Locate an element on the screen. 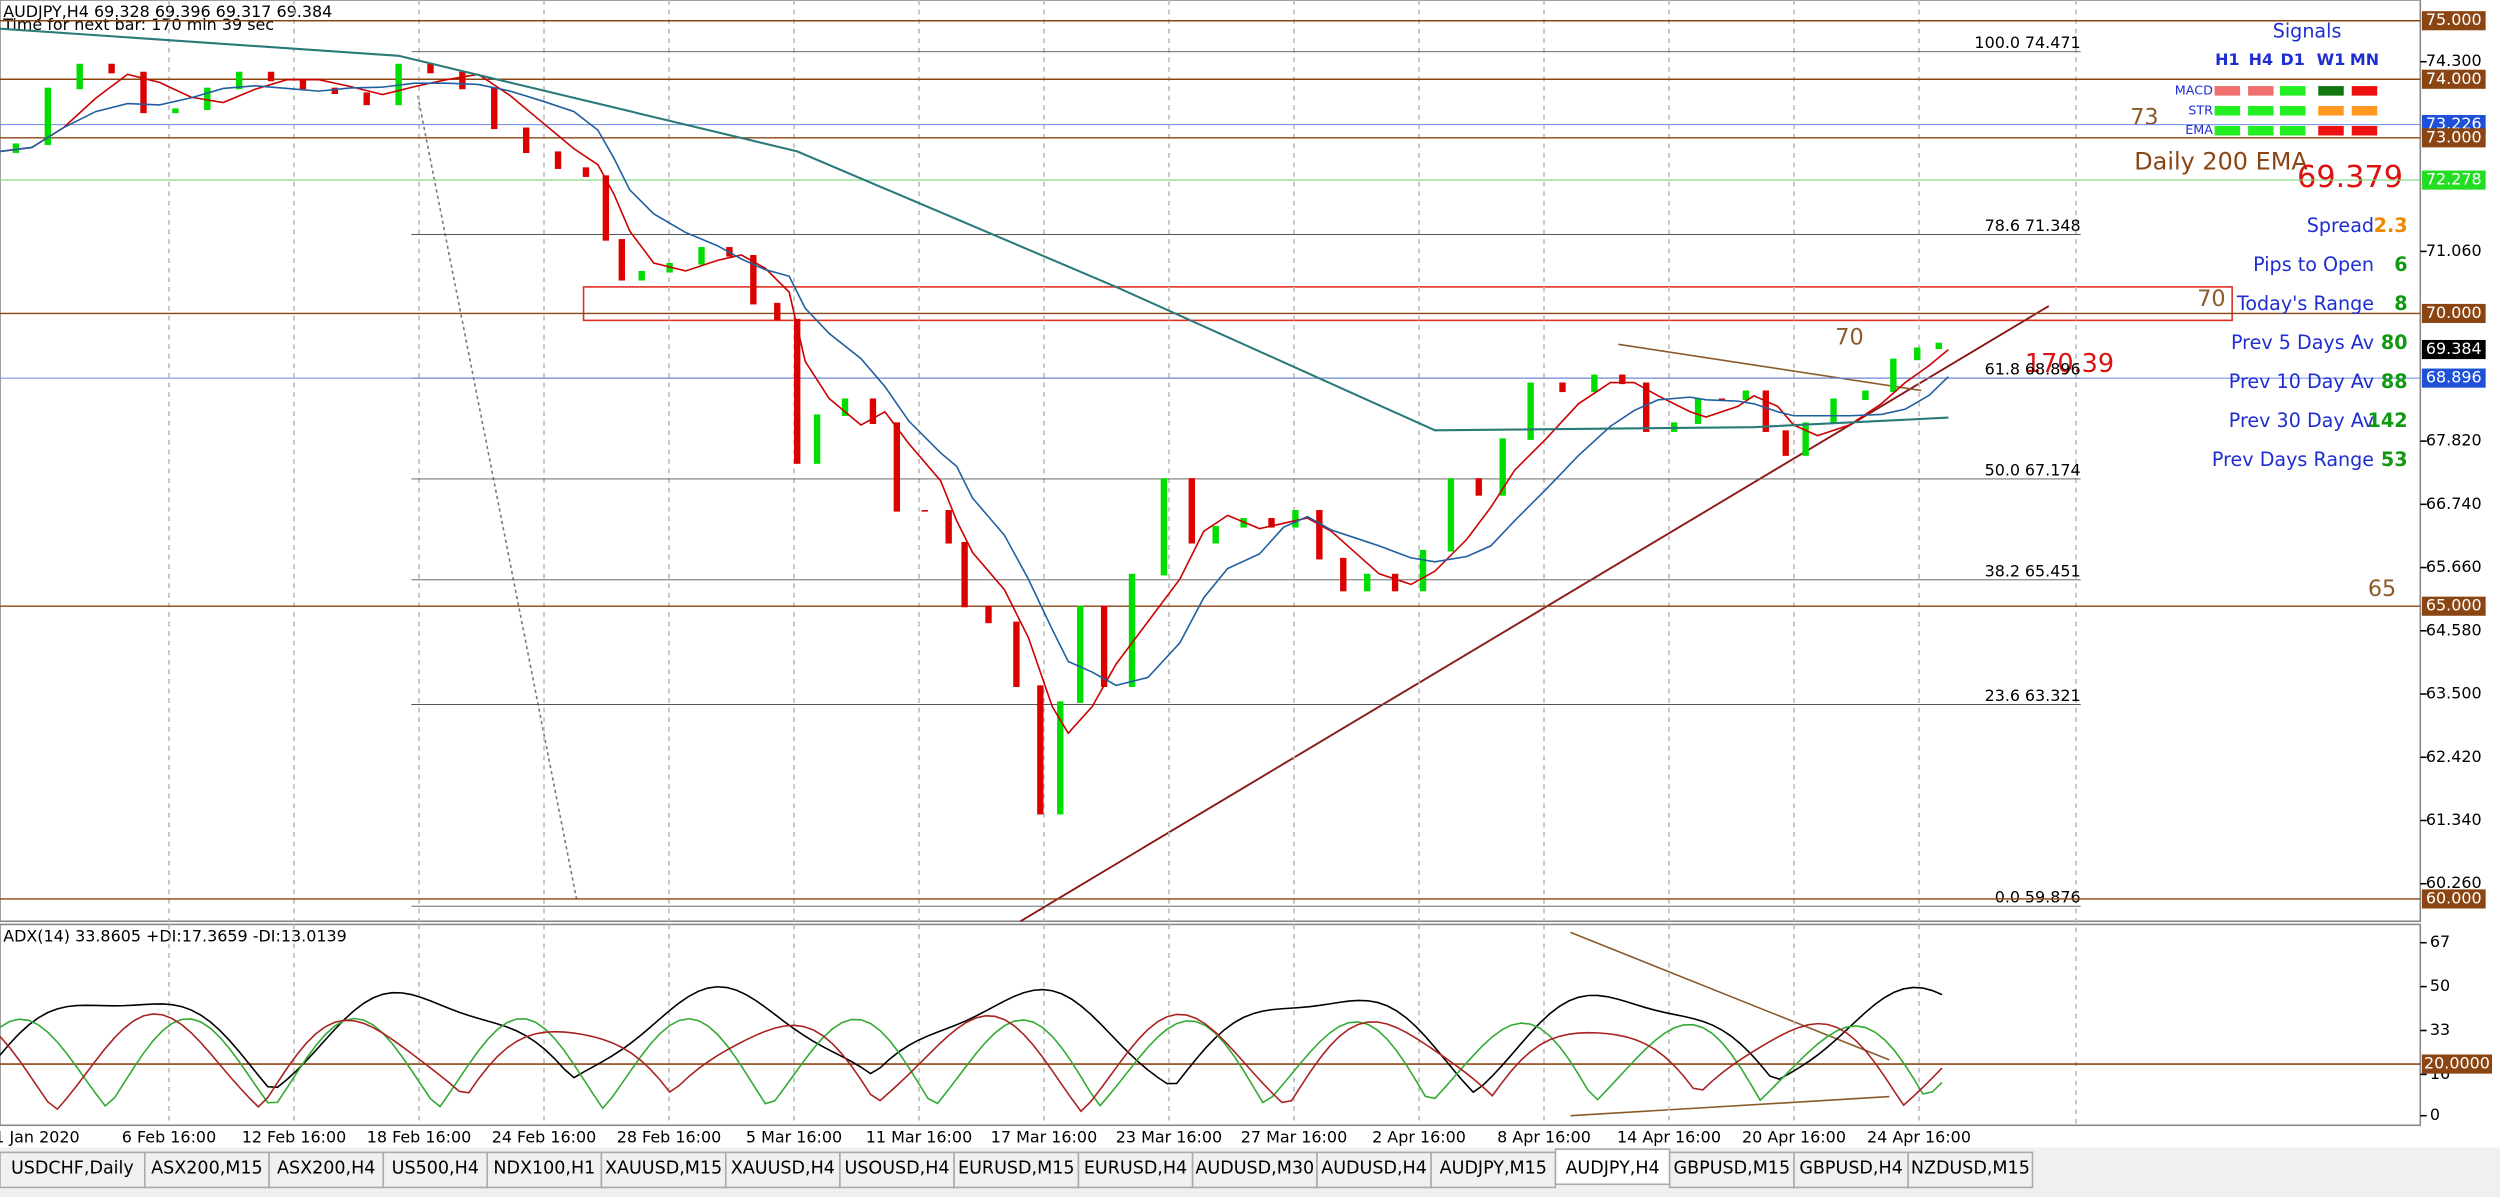  price-label: 64.580 is located at coordinates (2454, 629).